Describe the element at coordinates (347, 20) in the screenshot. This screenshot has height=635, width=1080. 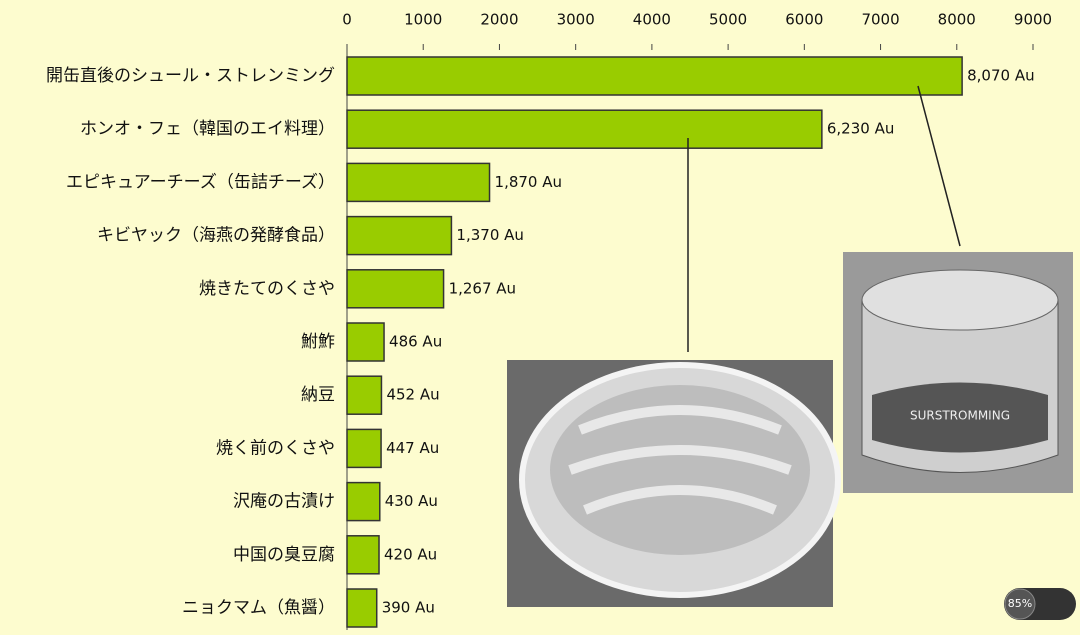
I see `x-tick-label: 0` at that location.